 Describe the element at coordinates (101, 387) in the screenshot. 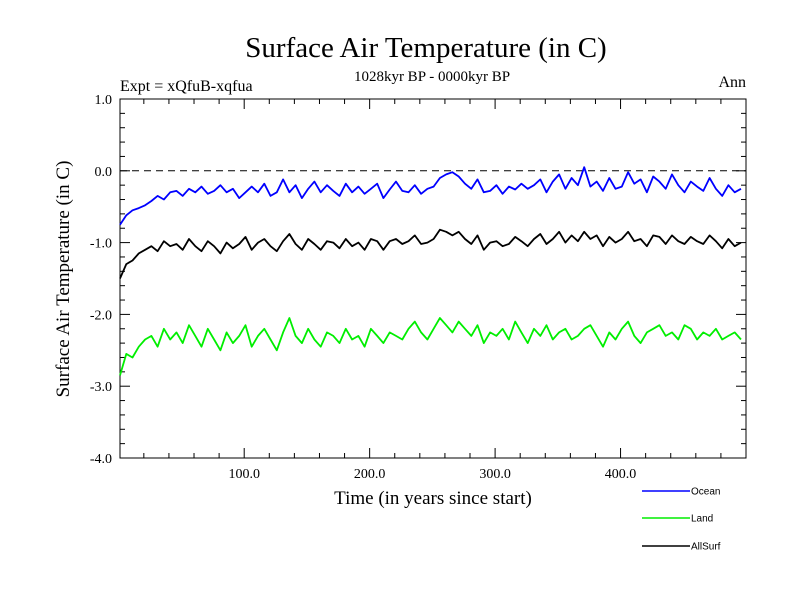

I see `y-tick-label: -3.0` at that location.